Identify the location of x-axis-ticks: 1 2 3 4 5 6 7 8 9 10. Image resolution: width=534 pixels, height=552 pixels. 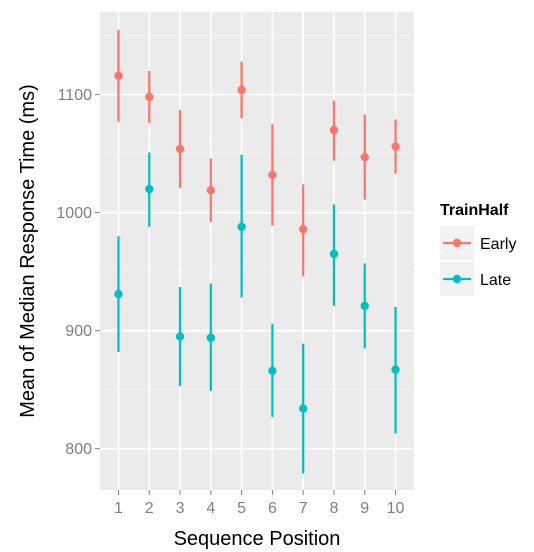
(259, 503).